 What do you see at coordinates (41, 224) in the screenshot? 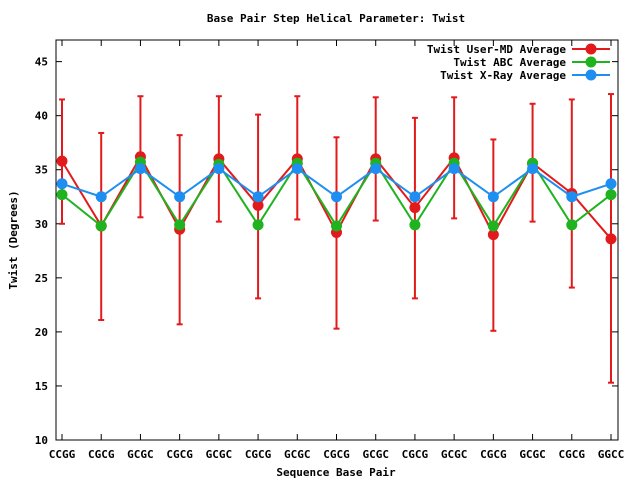
I see `y-tick-label: 30` at bounding box center [41, 224].